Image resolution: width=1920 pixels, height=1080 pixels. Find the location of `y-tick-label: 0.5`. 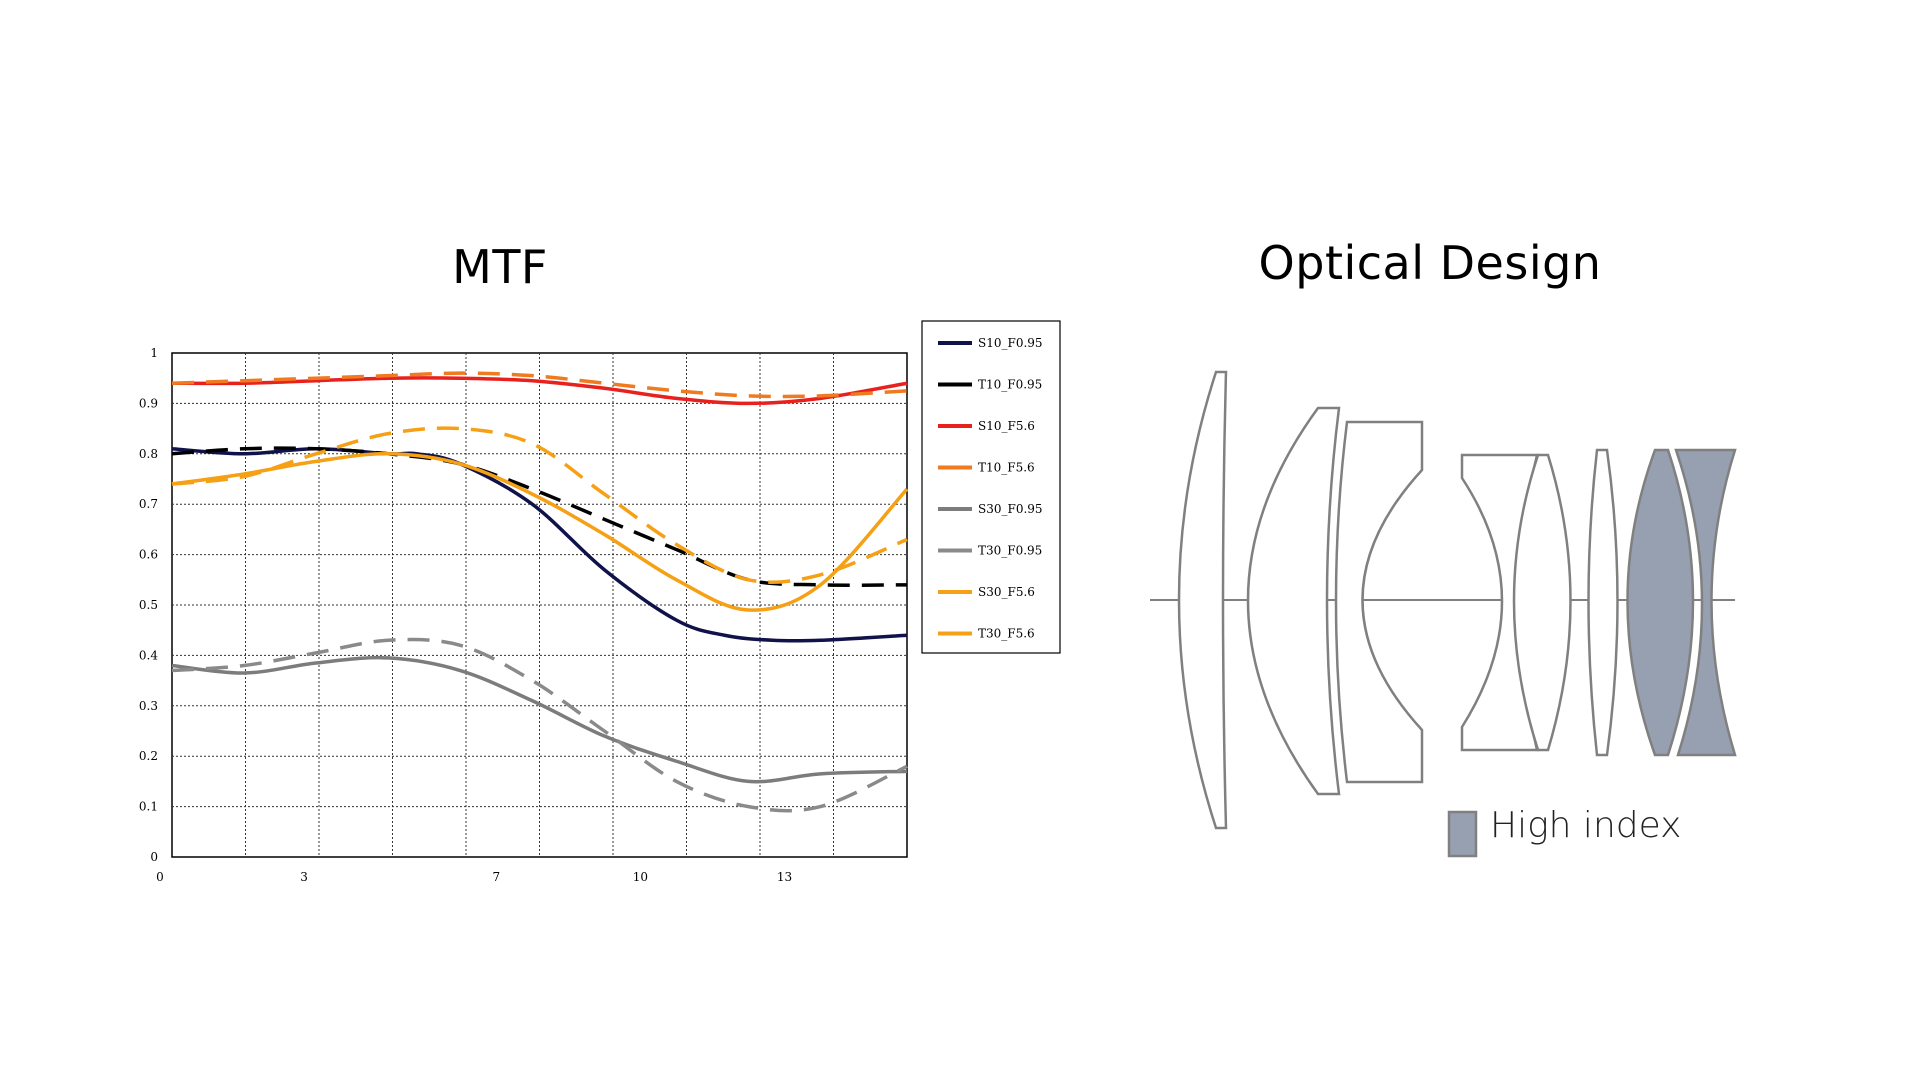

y-tick-label: 0.5 is located at coordinates (148, 605).